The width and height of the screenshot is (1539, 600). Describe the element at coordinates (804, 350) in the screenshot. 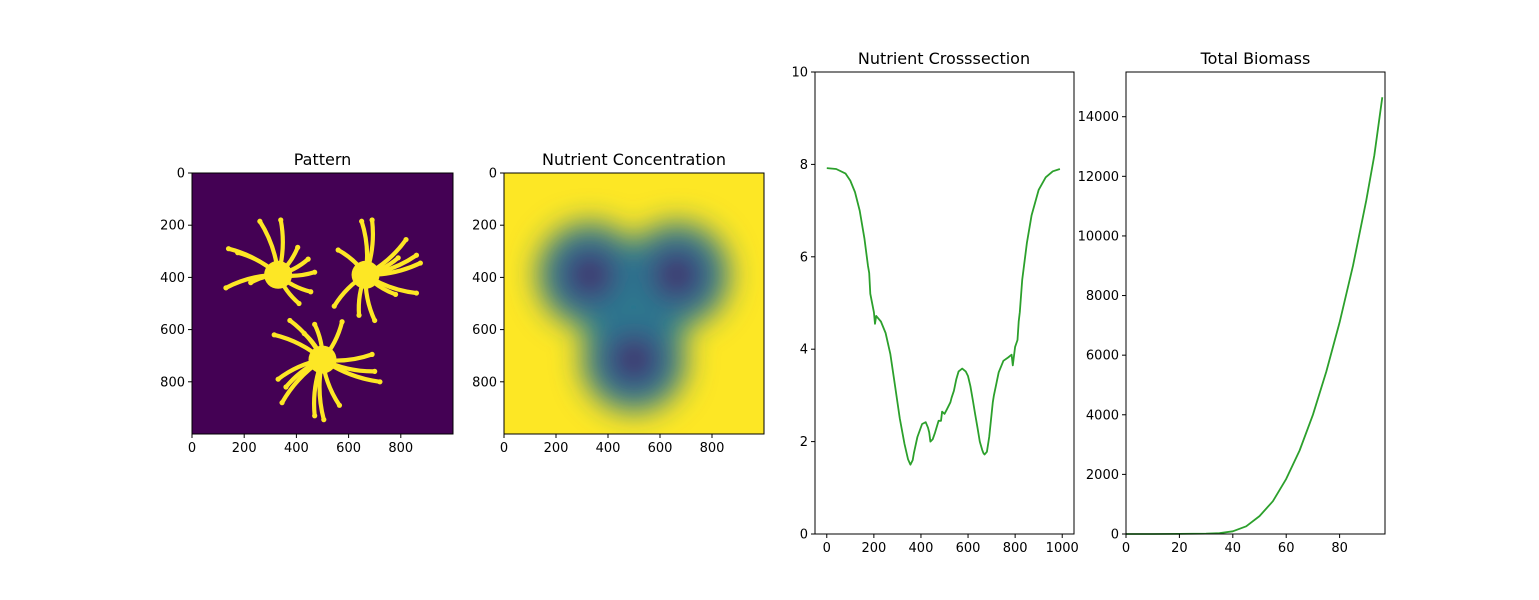

I see `nutrient-crosssection-ytick-label: 4` at that location.